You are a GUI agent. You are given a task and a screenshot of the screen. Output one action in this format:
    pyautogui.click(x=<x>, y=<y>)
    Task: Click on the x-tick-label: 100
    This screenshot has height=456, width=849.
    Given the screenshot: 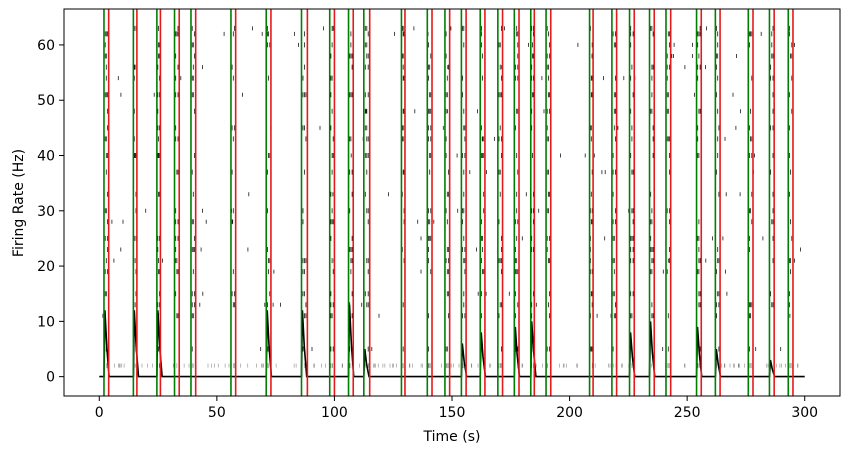 What is the action you would take?
    pyautogui.click(x=334, y=413)
    